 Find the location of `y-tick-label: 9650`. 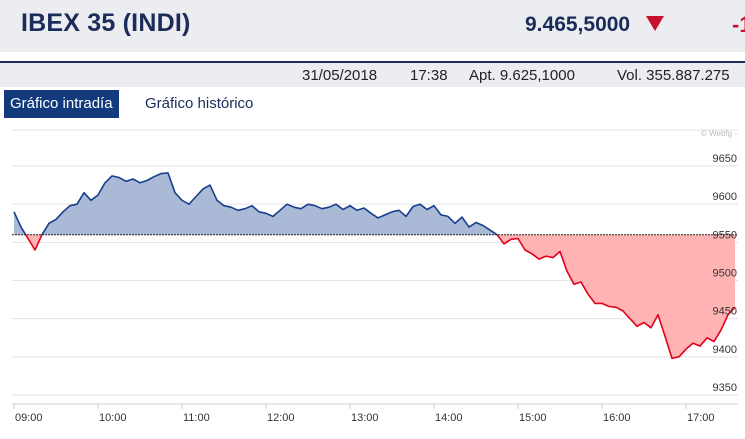

y-tick-label: 9650 is located at coordinates (725, 159).